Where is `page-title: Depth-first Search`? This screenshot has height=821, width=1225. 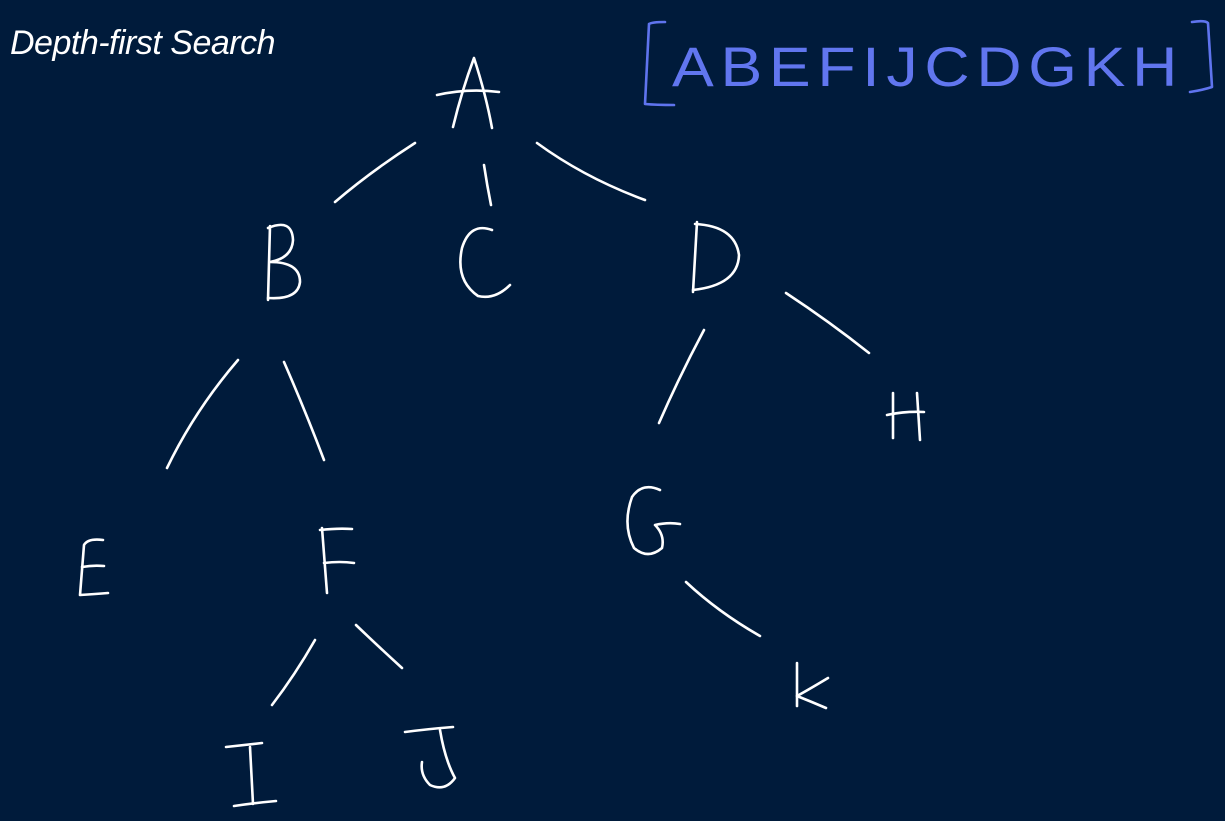
page-title: Depth-first Search is located at coordinates (143, 43).